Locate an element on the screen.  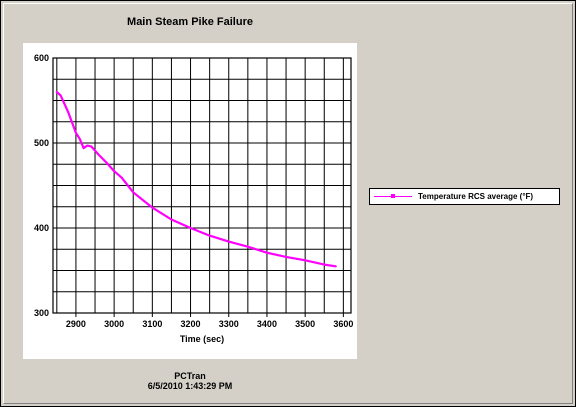
x-axis-label: Time (sec) is located at coordinates (202, 339).